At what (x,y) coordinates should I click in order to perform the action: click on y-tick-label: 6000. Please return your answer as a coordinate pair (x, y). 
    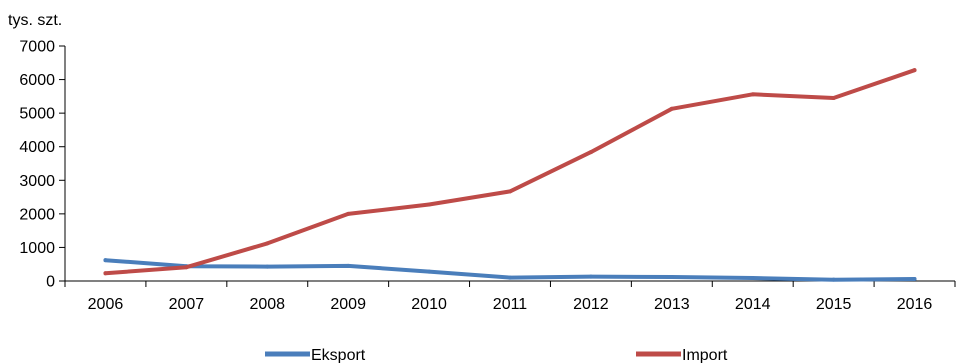
    Looking at the image, I should click on (37, 80).